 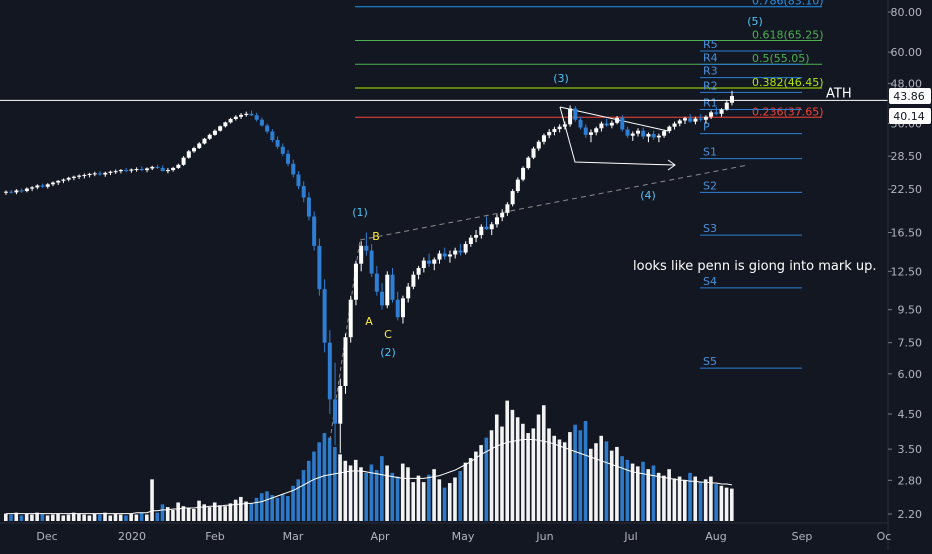 I want to click on x-tick-label: Apr, so click(x=380, y=536).